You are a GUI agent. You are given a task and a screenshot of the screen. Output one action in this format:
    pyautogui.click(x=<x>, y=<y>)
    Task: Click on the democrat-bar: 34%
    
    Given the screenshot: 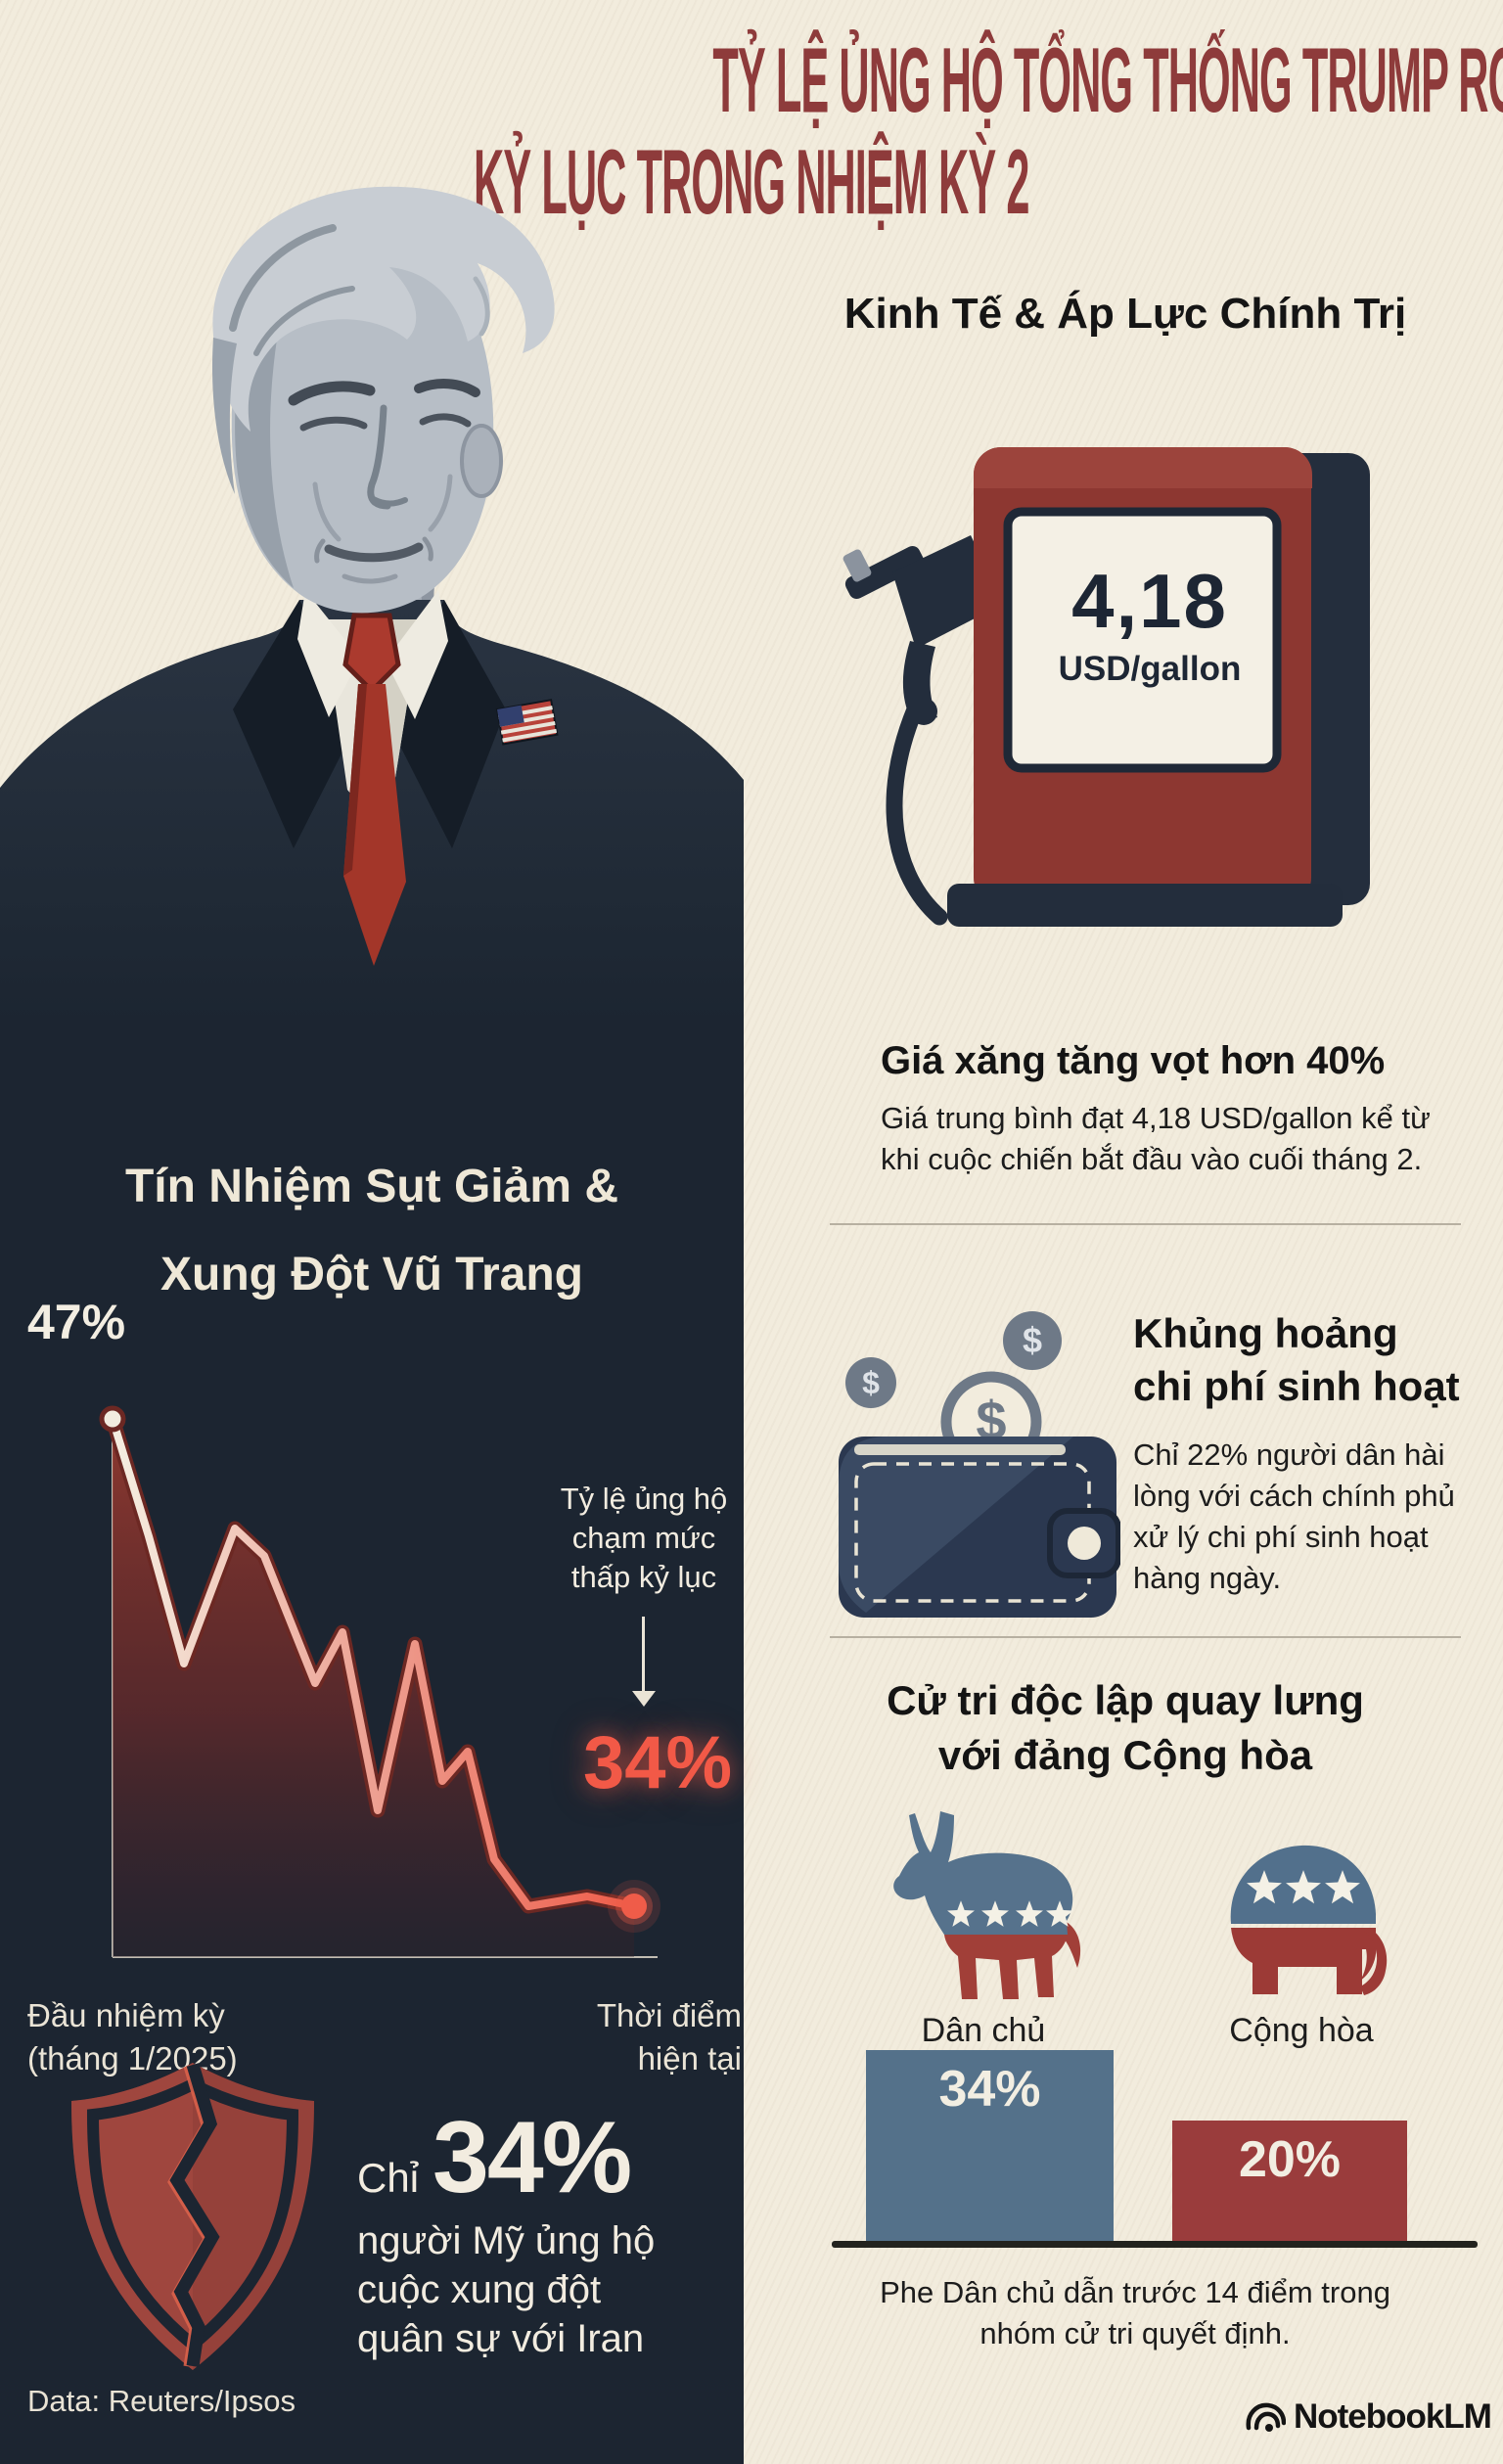 What is the action you would take?
    pyautogui.click(x=990, y=2146)
    